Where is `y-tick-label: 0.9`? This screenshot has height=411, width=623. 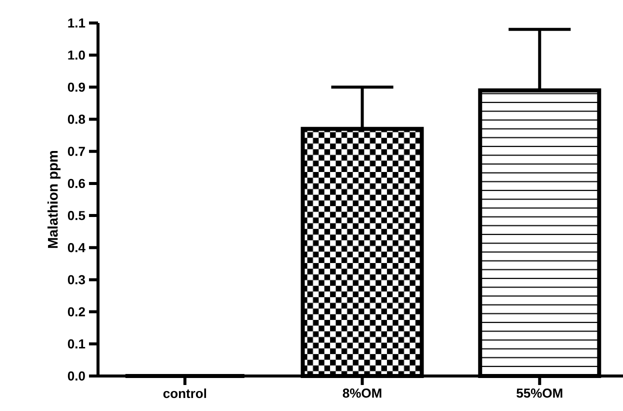 y-tick-label: 0.9 is located at coordinates (76, 87).